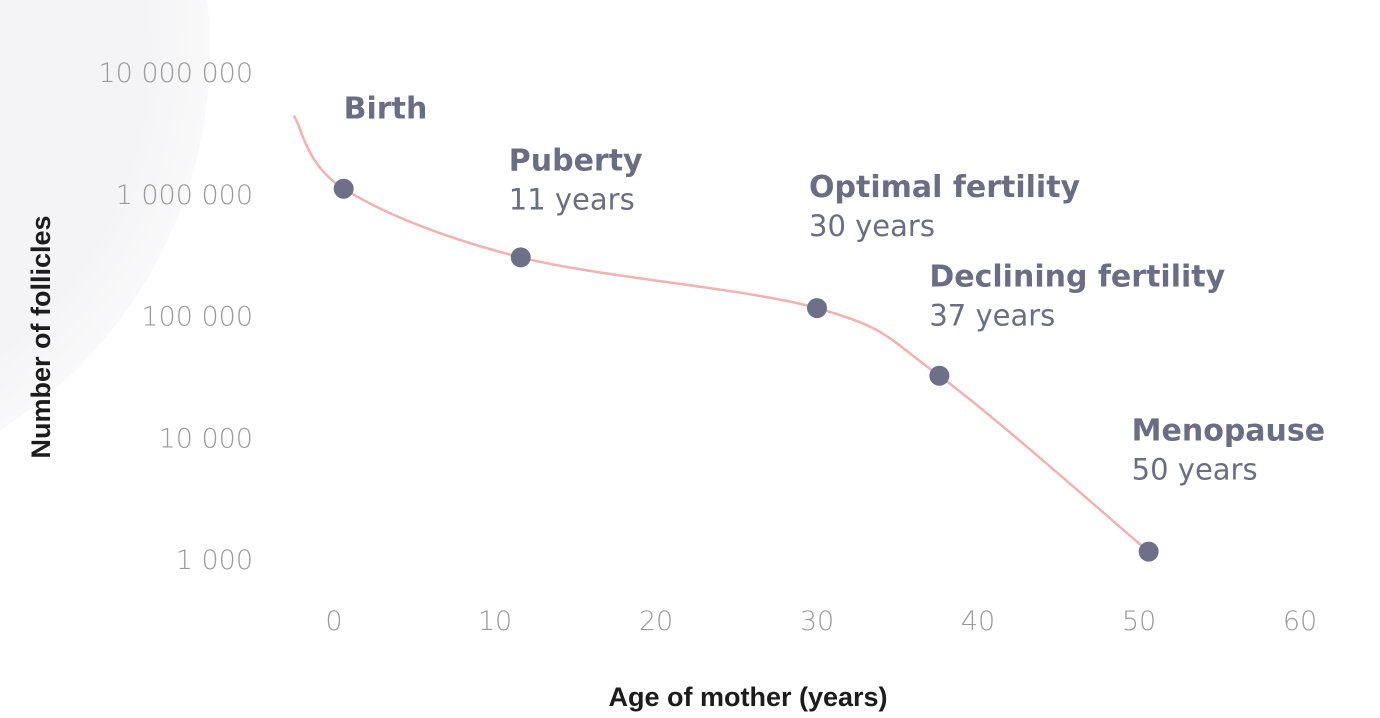 The height and width of the screenshot is (718, 1380). Describe the element at coordinates (747, 697) in the screenshot. I see `x-axis-label: Age of mother (years)` at that location.